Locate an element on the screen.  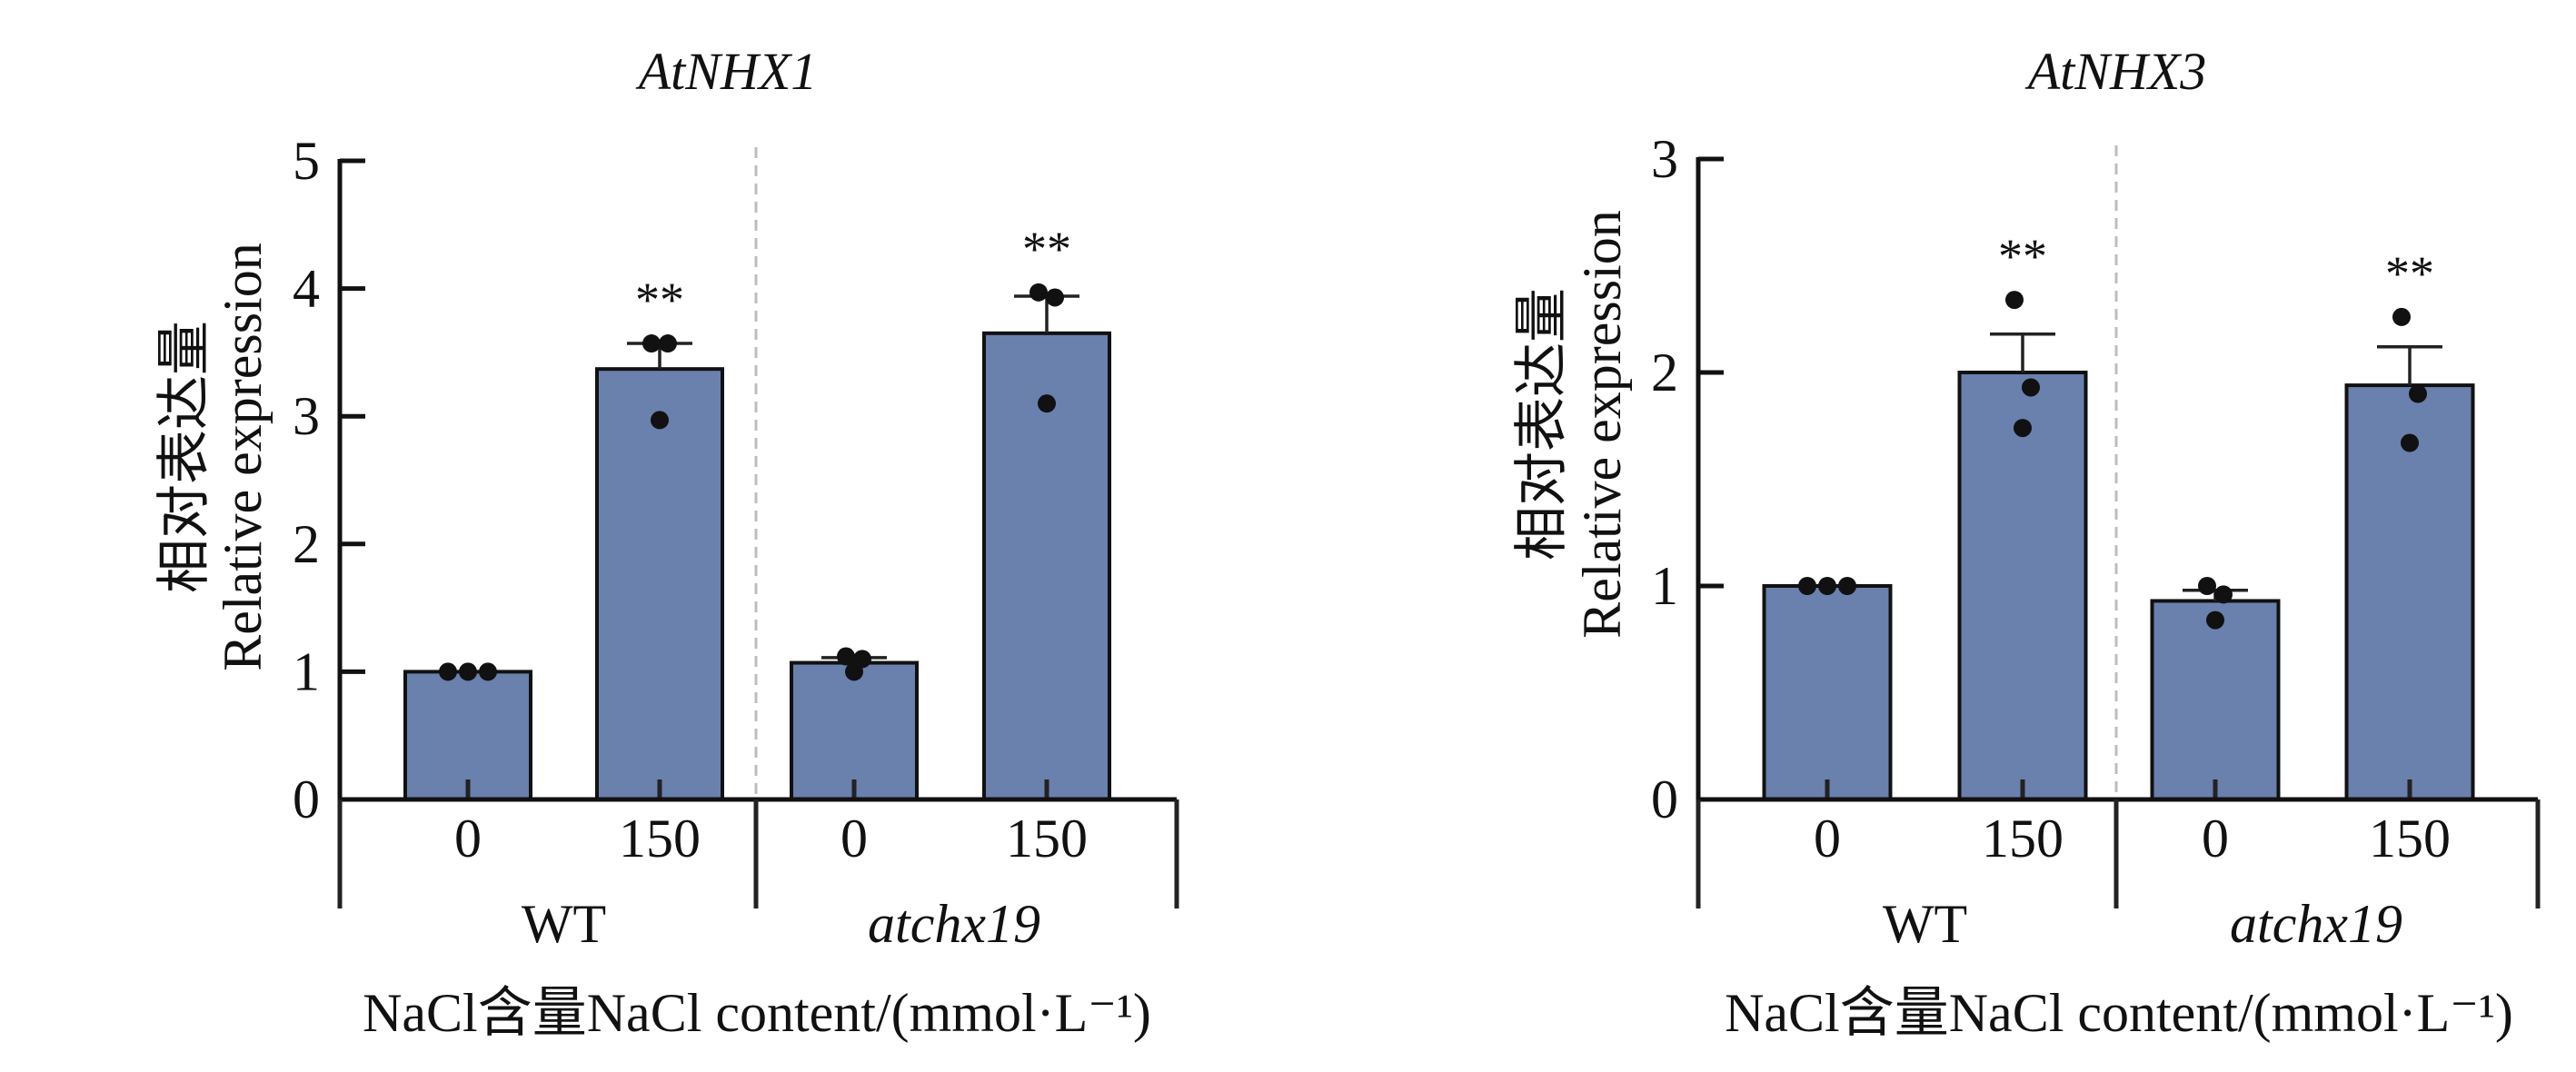
chart-title: AtNHX3 is located at coordinates (2115, 71).